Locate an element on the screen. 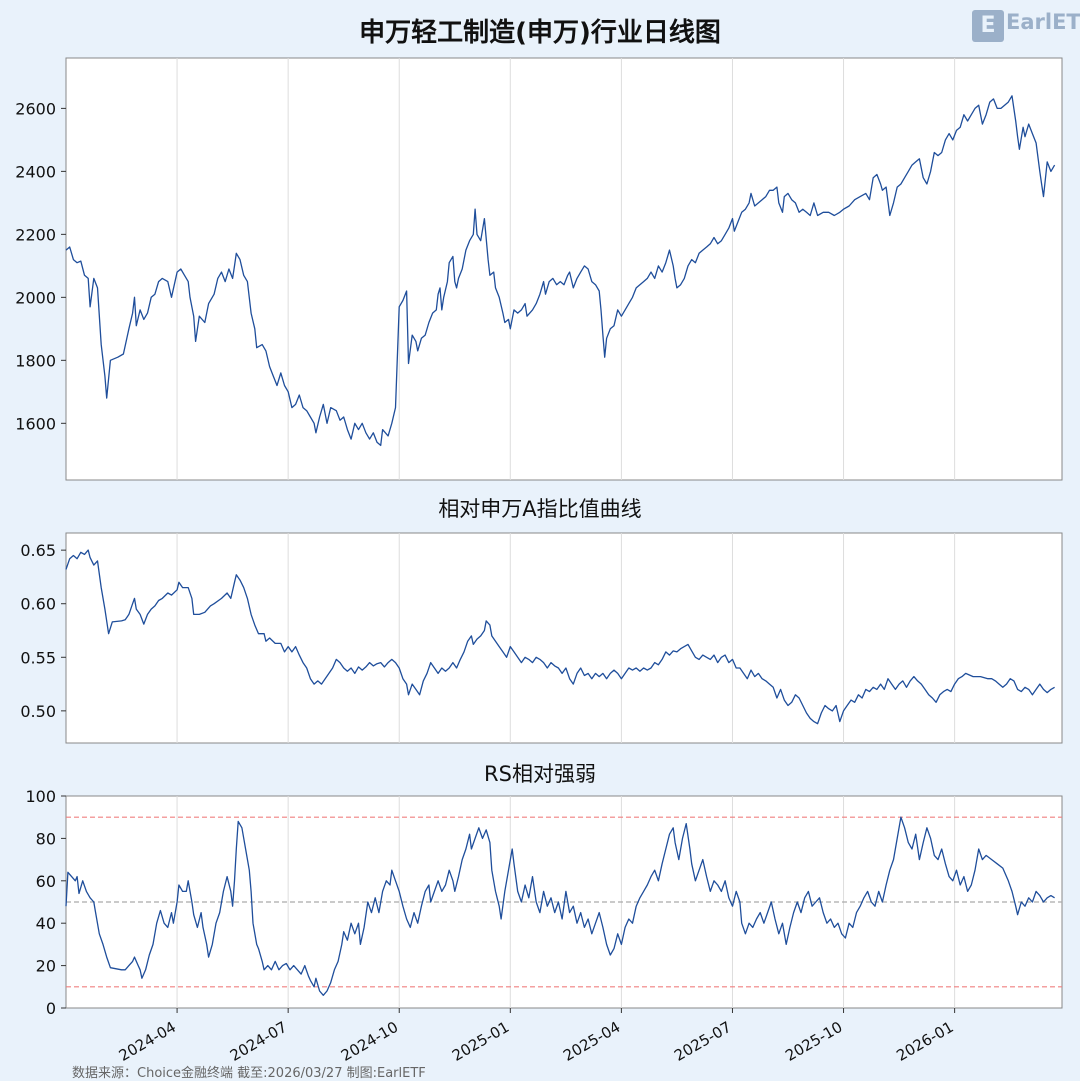  rs-panel-title: RS相对强弱 is located at coordinates (540, 774).